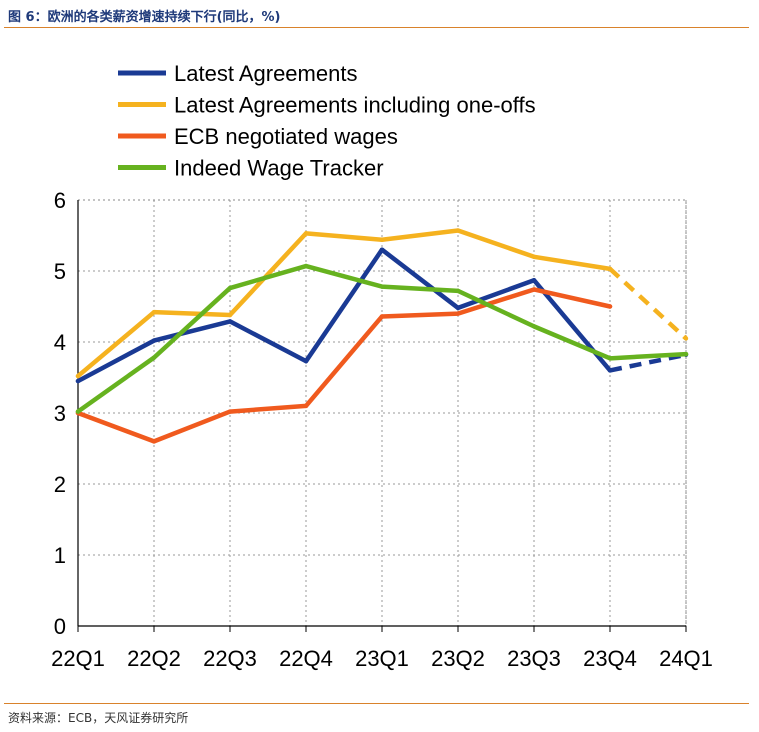 The height and width of the screenshot is (732, 759). I want to click on legend-label-latest-agreements: Latest Agreements, so click(265, 73).